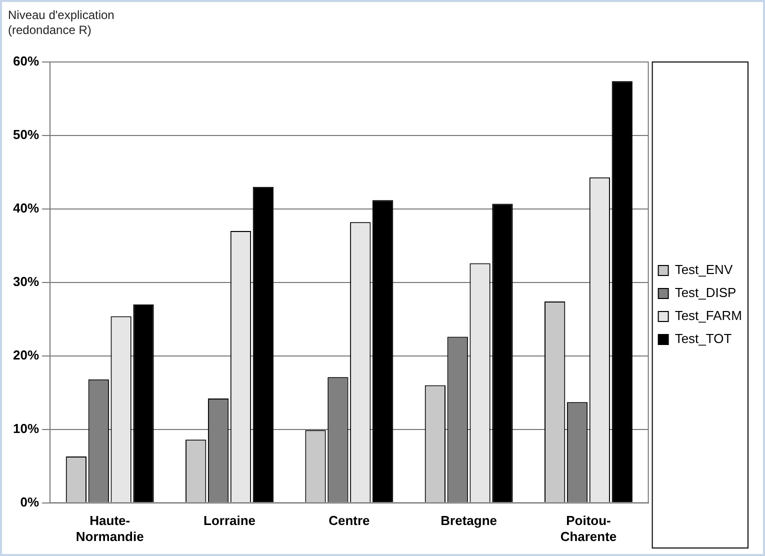 This screenshot has width=765, height=556. What do you see at coordinates (26, 61) in the screenshot?
I see `y-tick-label: 60%` at bounding box center [26, 61].